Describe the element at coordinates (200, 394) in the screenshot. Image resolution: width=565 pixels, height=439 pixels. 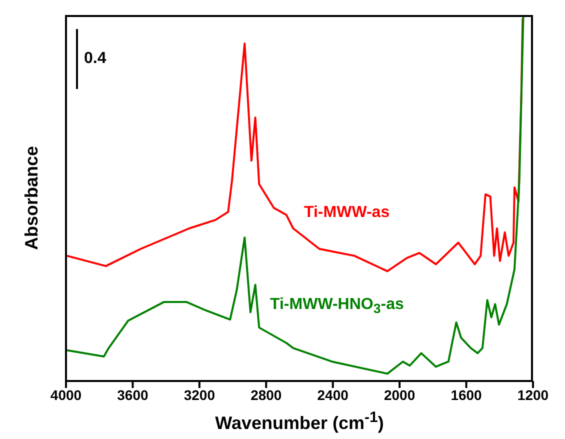
I see `x-tick-label: 3200` at that location.